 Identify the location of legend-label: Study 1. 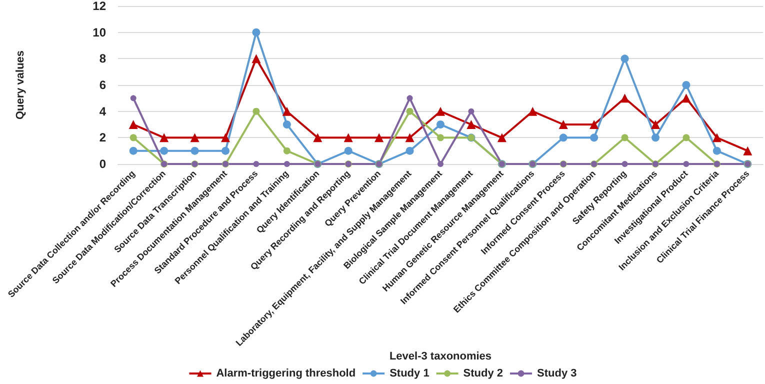
(410, 374).